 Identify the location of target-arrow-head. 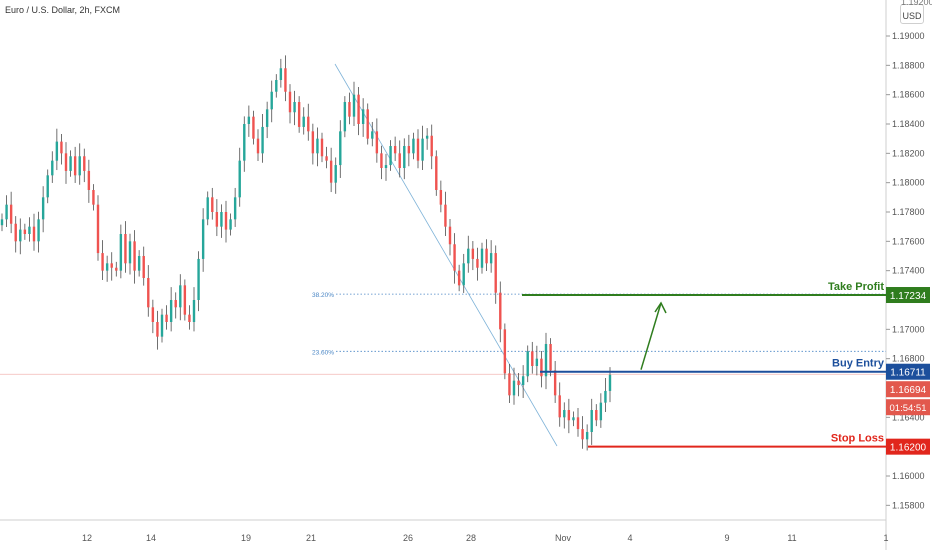
(660, 307).